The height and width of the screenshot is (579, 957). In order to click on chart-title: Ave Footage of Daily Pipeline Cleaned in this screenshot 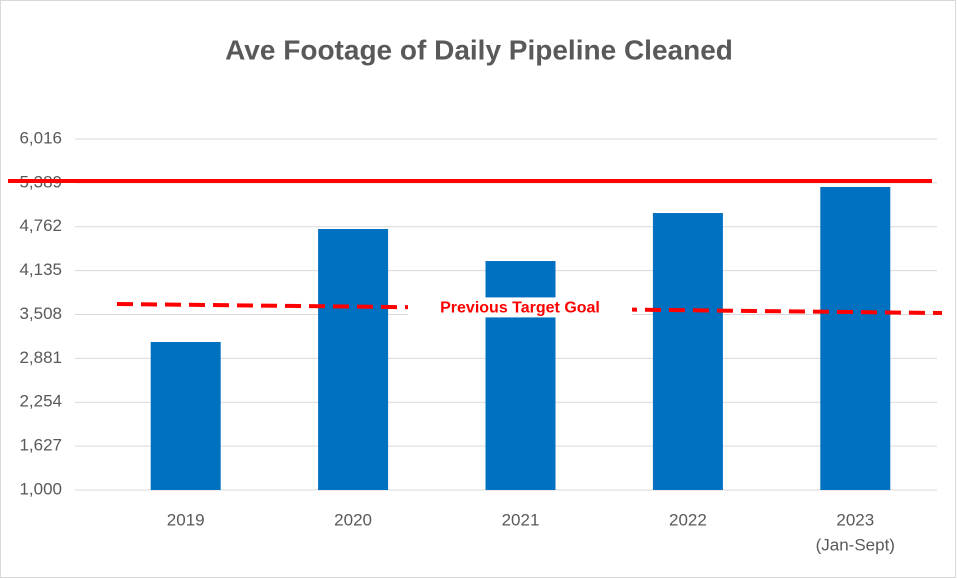, I will do `click(479, 49)`.